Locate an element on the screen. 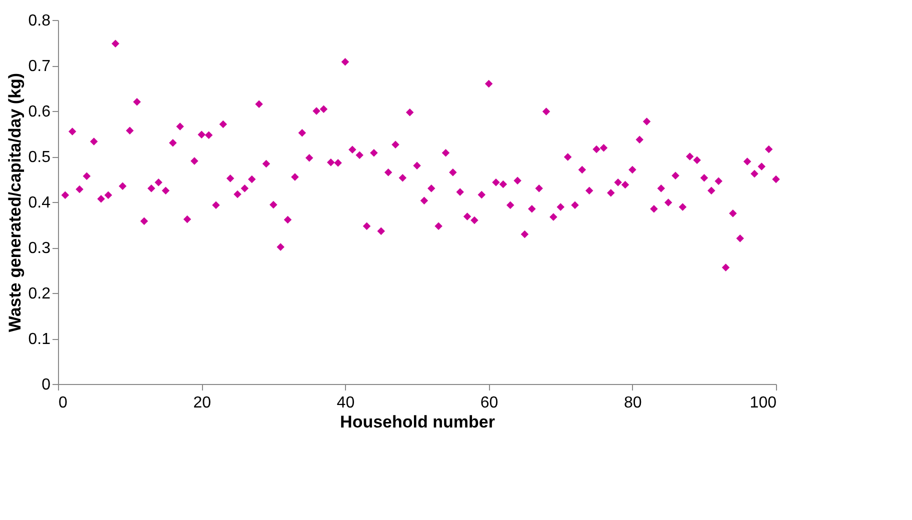 The height and width of the screenshot is (520, 912). y-tick-label: 0 is located at coordinates (46, 385).